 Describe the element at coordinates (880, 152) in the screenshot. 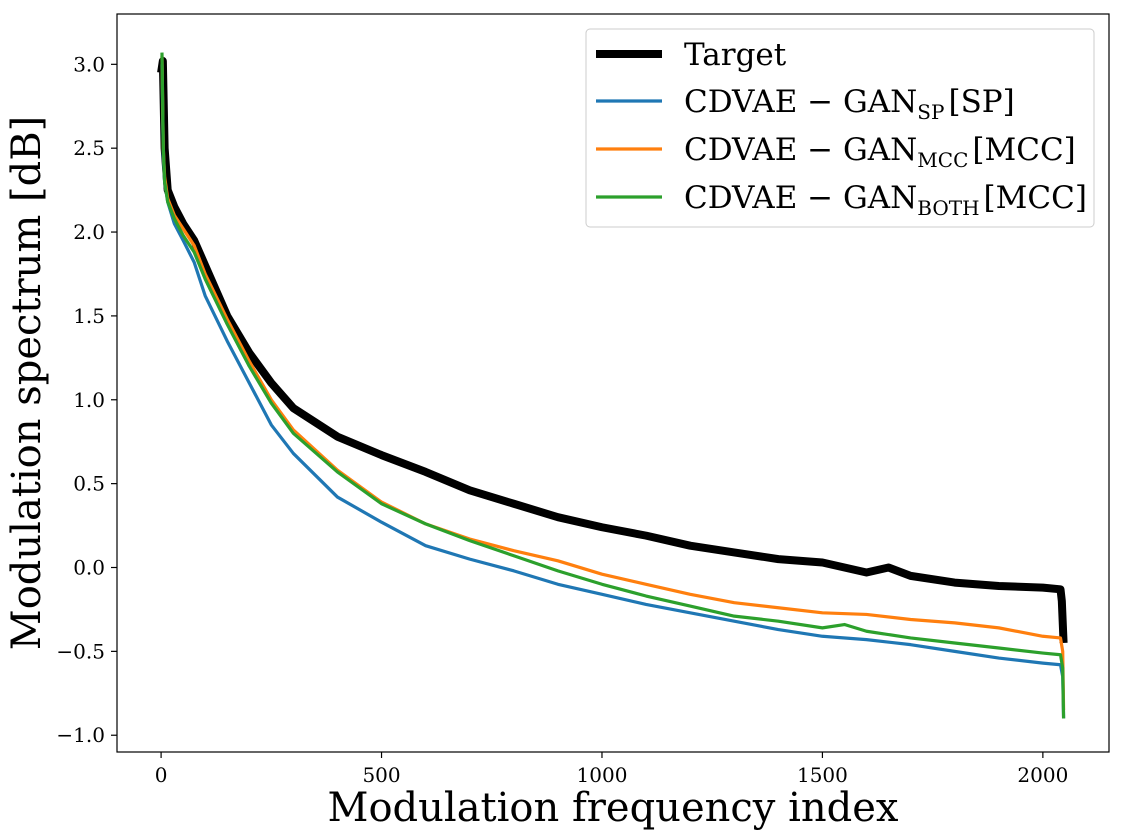

I see `legend-label-2: CDVAE − GANMCC [MCC]` at that location.